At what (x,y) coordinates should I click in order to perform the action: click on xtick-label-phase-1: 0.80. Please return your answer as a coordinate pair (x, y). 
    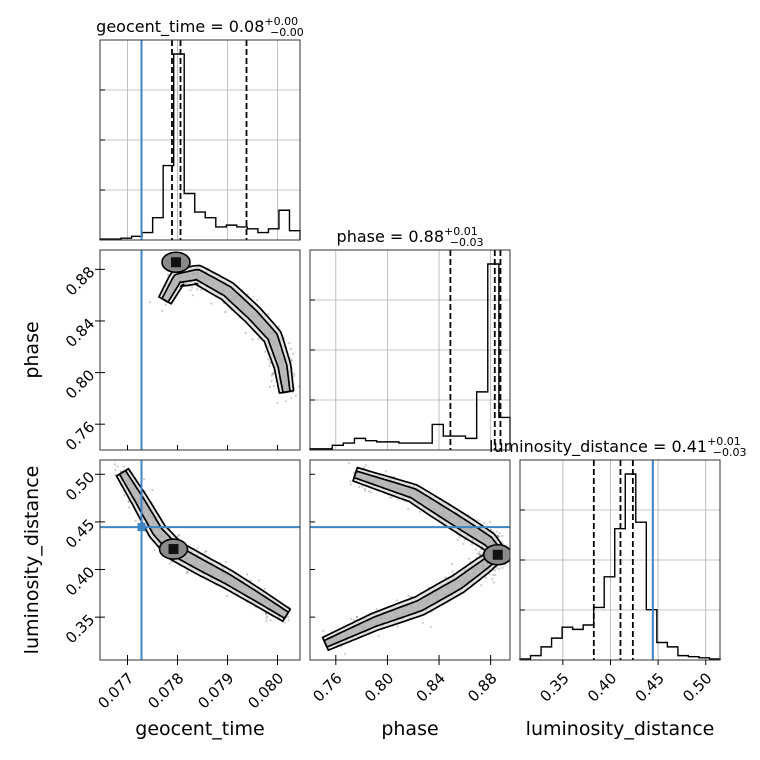
    Looking at the image, I should click on (379, 687).